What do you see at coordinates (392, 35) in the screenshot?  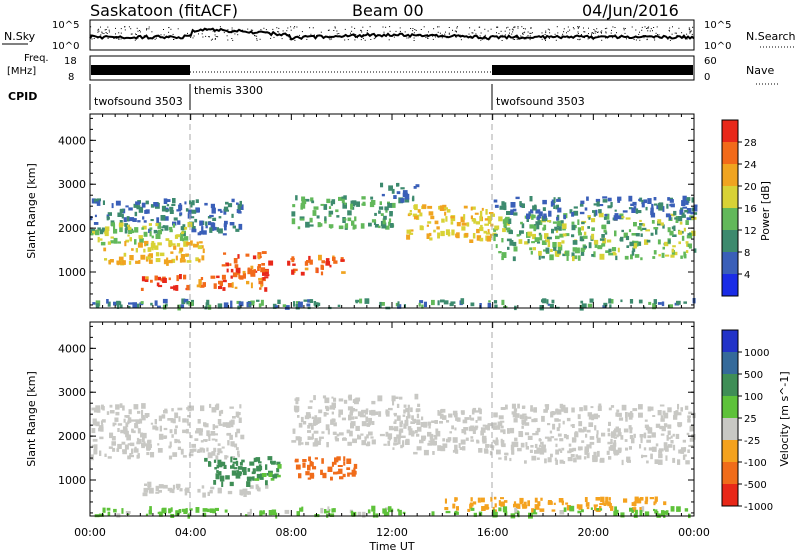 I see `noise-panel-frame` at bounding box center [392, 35].